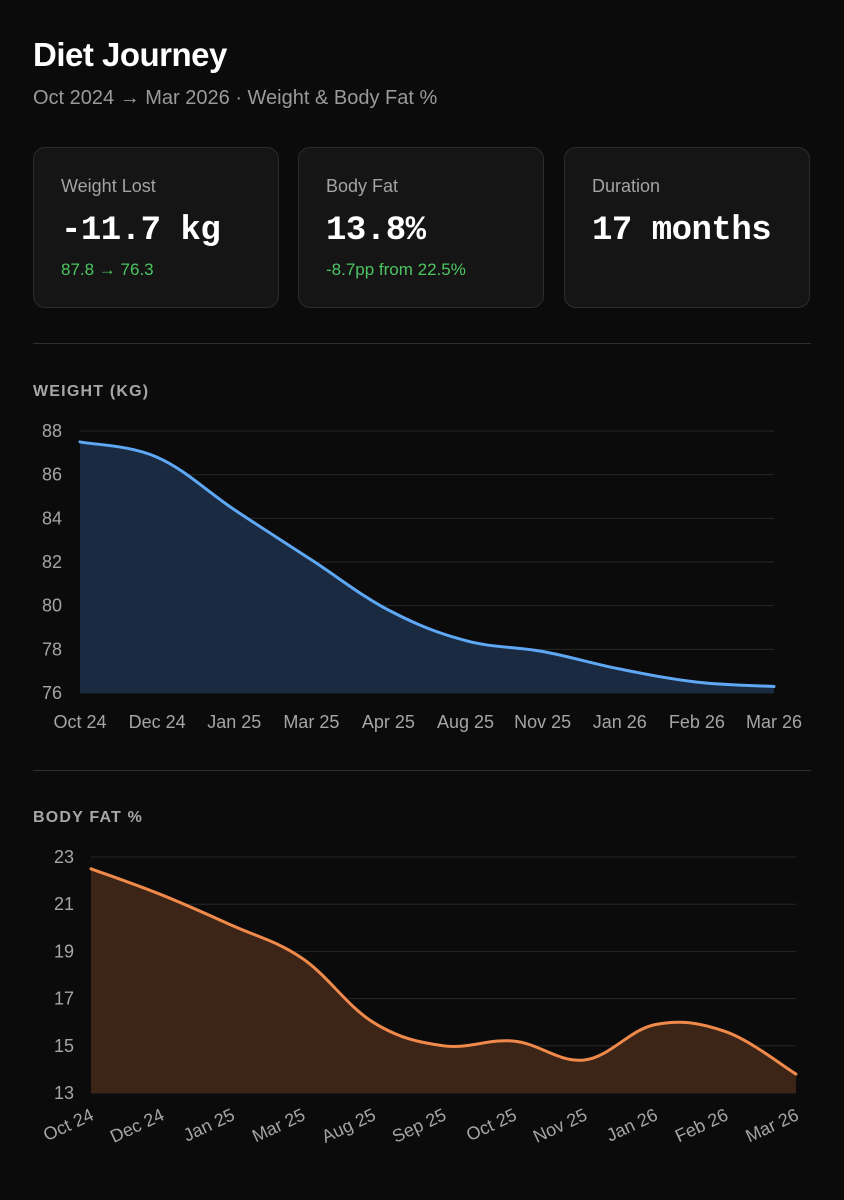 The width and height of the screenshot is (844, 1200). Describe the element at coordinates (560, 1125) in the screenshot. I see `body-fat-x-tick-label: Nov 25` at that location.